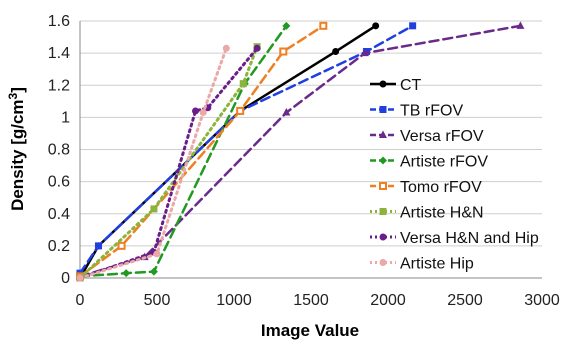  Describe the element at coordinates (59, 214) in the screenshot. I see `y-tick-label: 0.4` at that location.